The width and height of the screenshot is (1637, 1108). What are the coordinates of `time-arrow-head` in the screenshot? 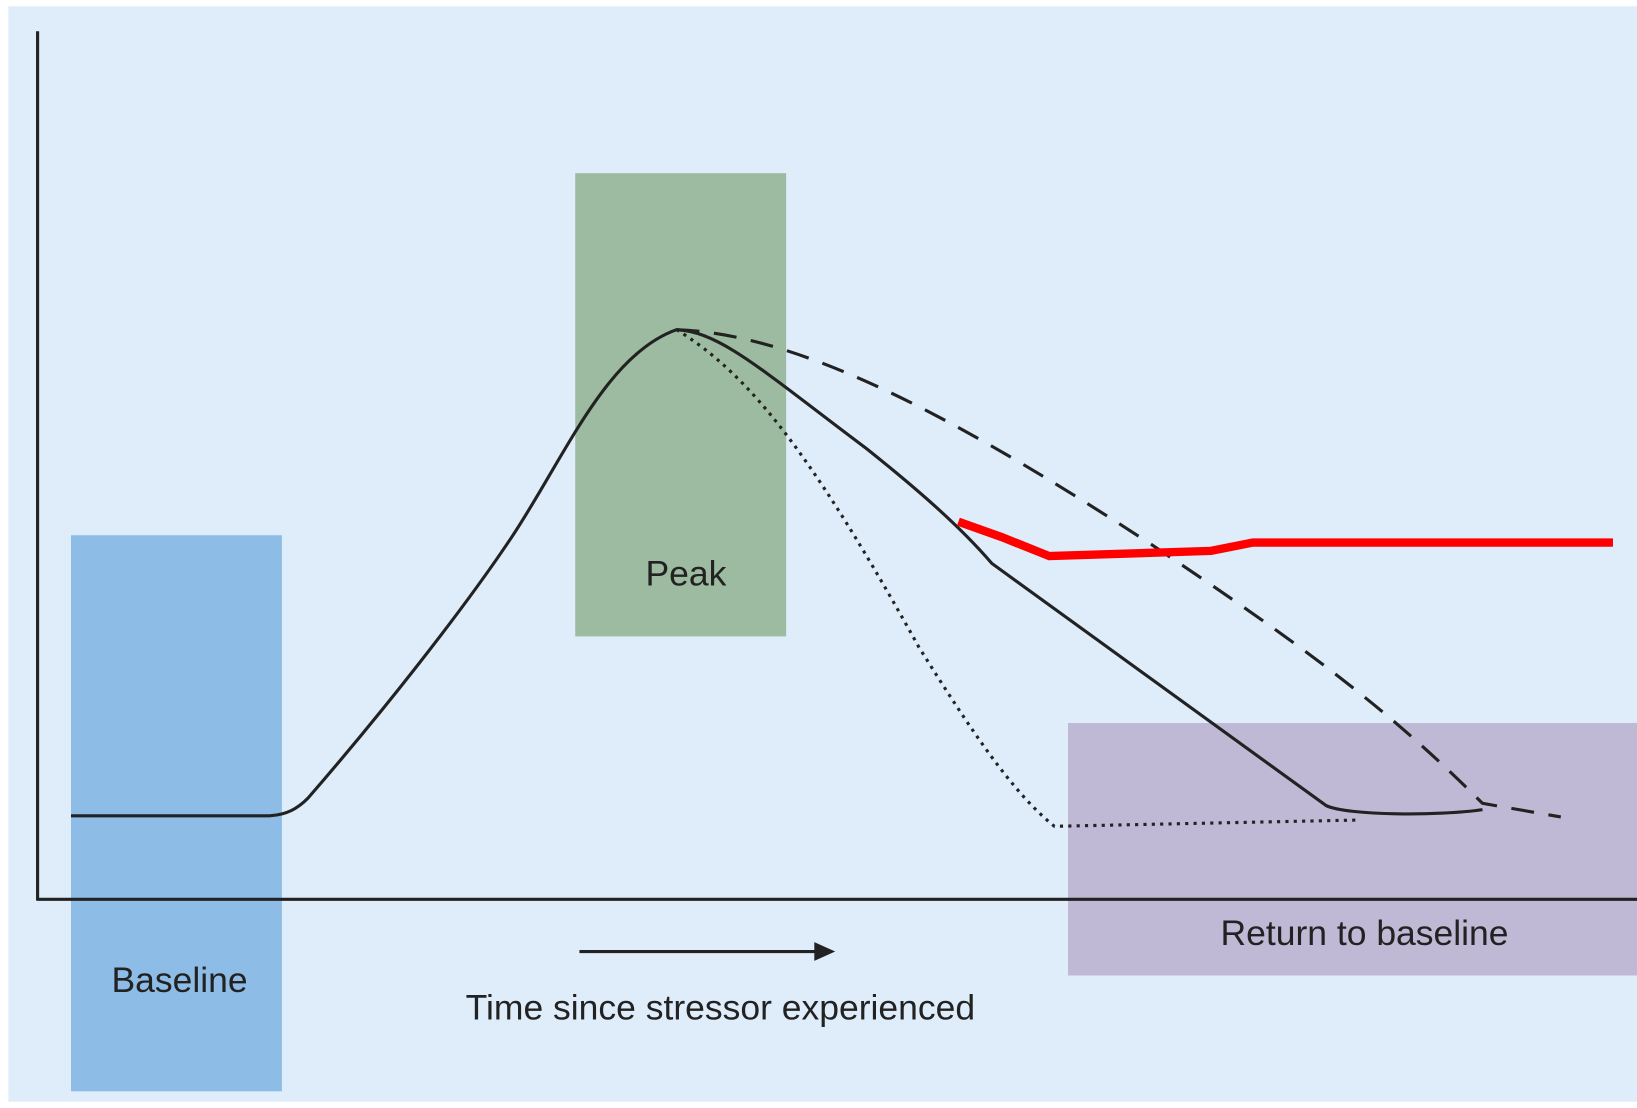 It's located at (825, 951).